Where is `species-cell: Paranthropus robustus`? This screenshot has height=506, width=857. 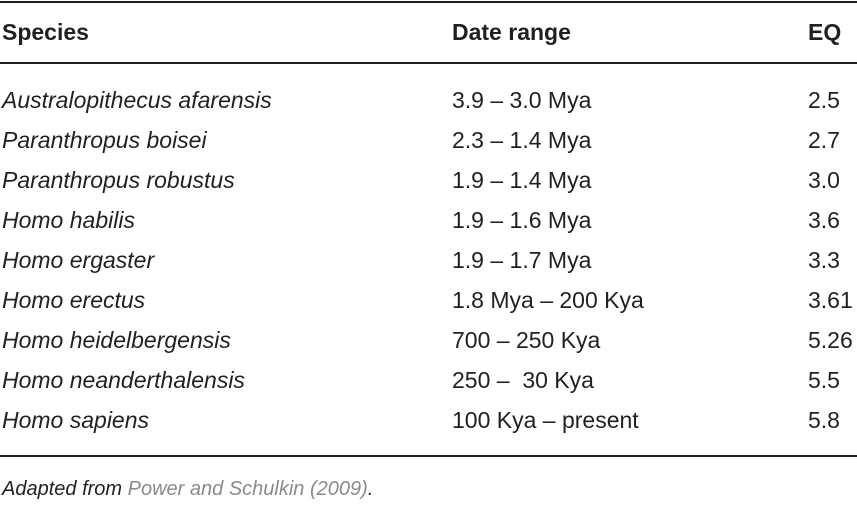 species-cell: Paranthropus robustus is located at coordinates (118, 180).